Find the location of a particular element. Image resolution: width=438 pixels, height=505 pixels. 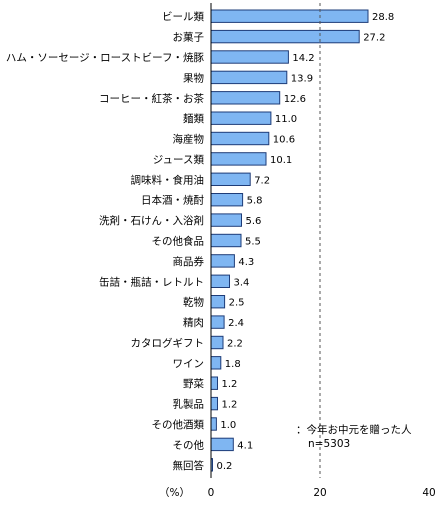

category-label: 精肉 is located at coordinates (193, 322).